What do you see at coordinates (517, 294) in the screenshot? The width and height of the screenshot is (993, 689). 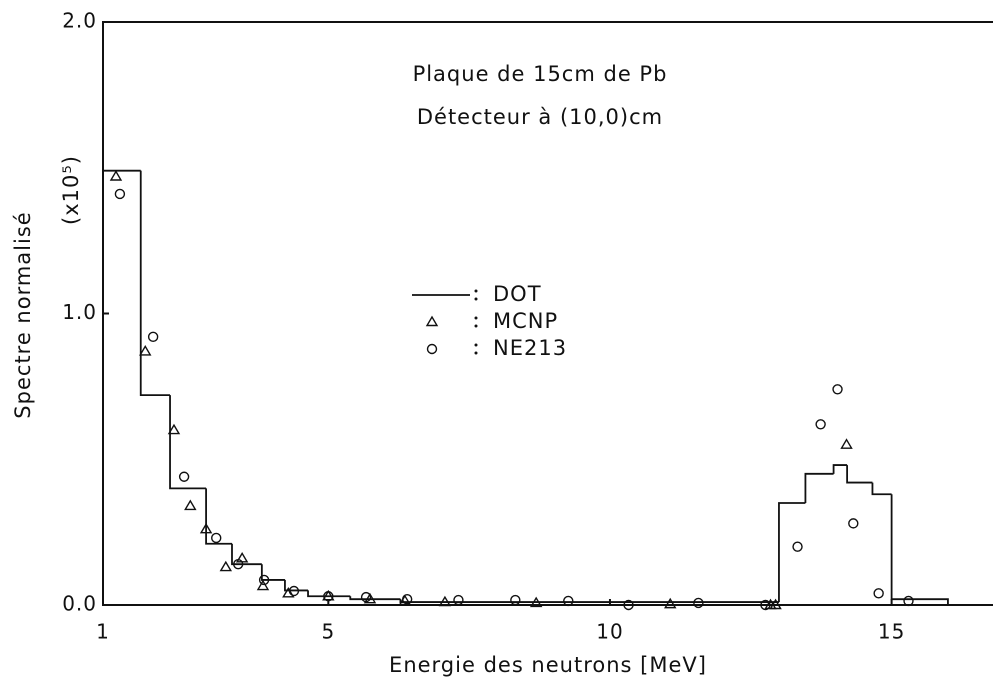 I see `legend-label: DOT` at bounding box center [517, 294].